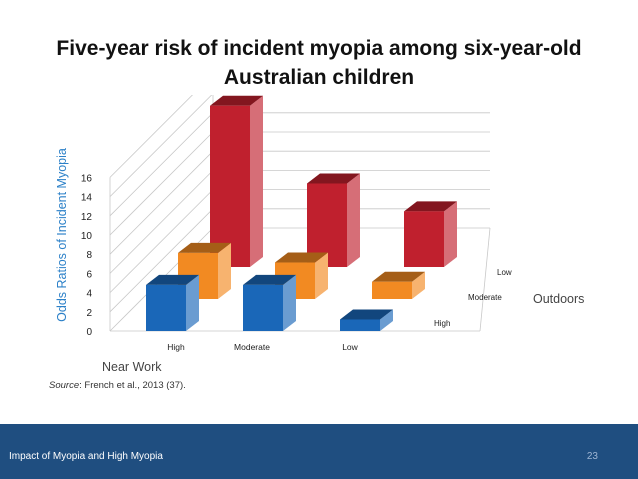  I want to click on y-tick-label: 12, so click(87, 217).